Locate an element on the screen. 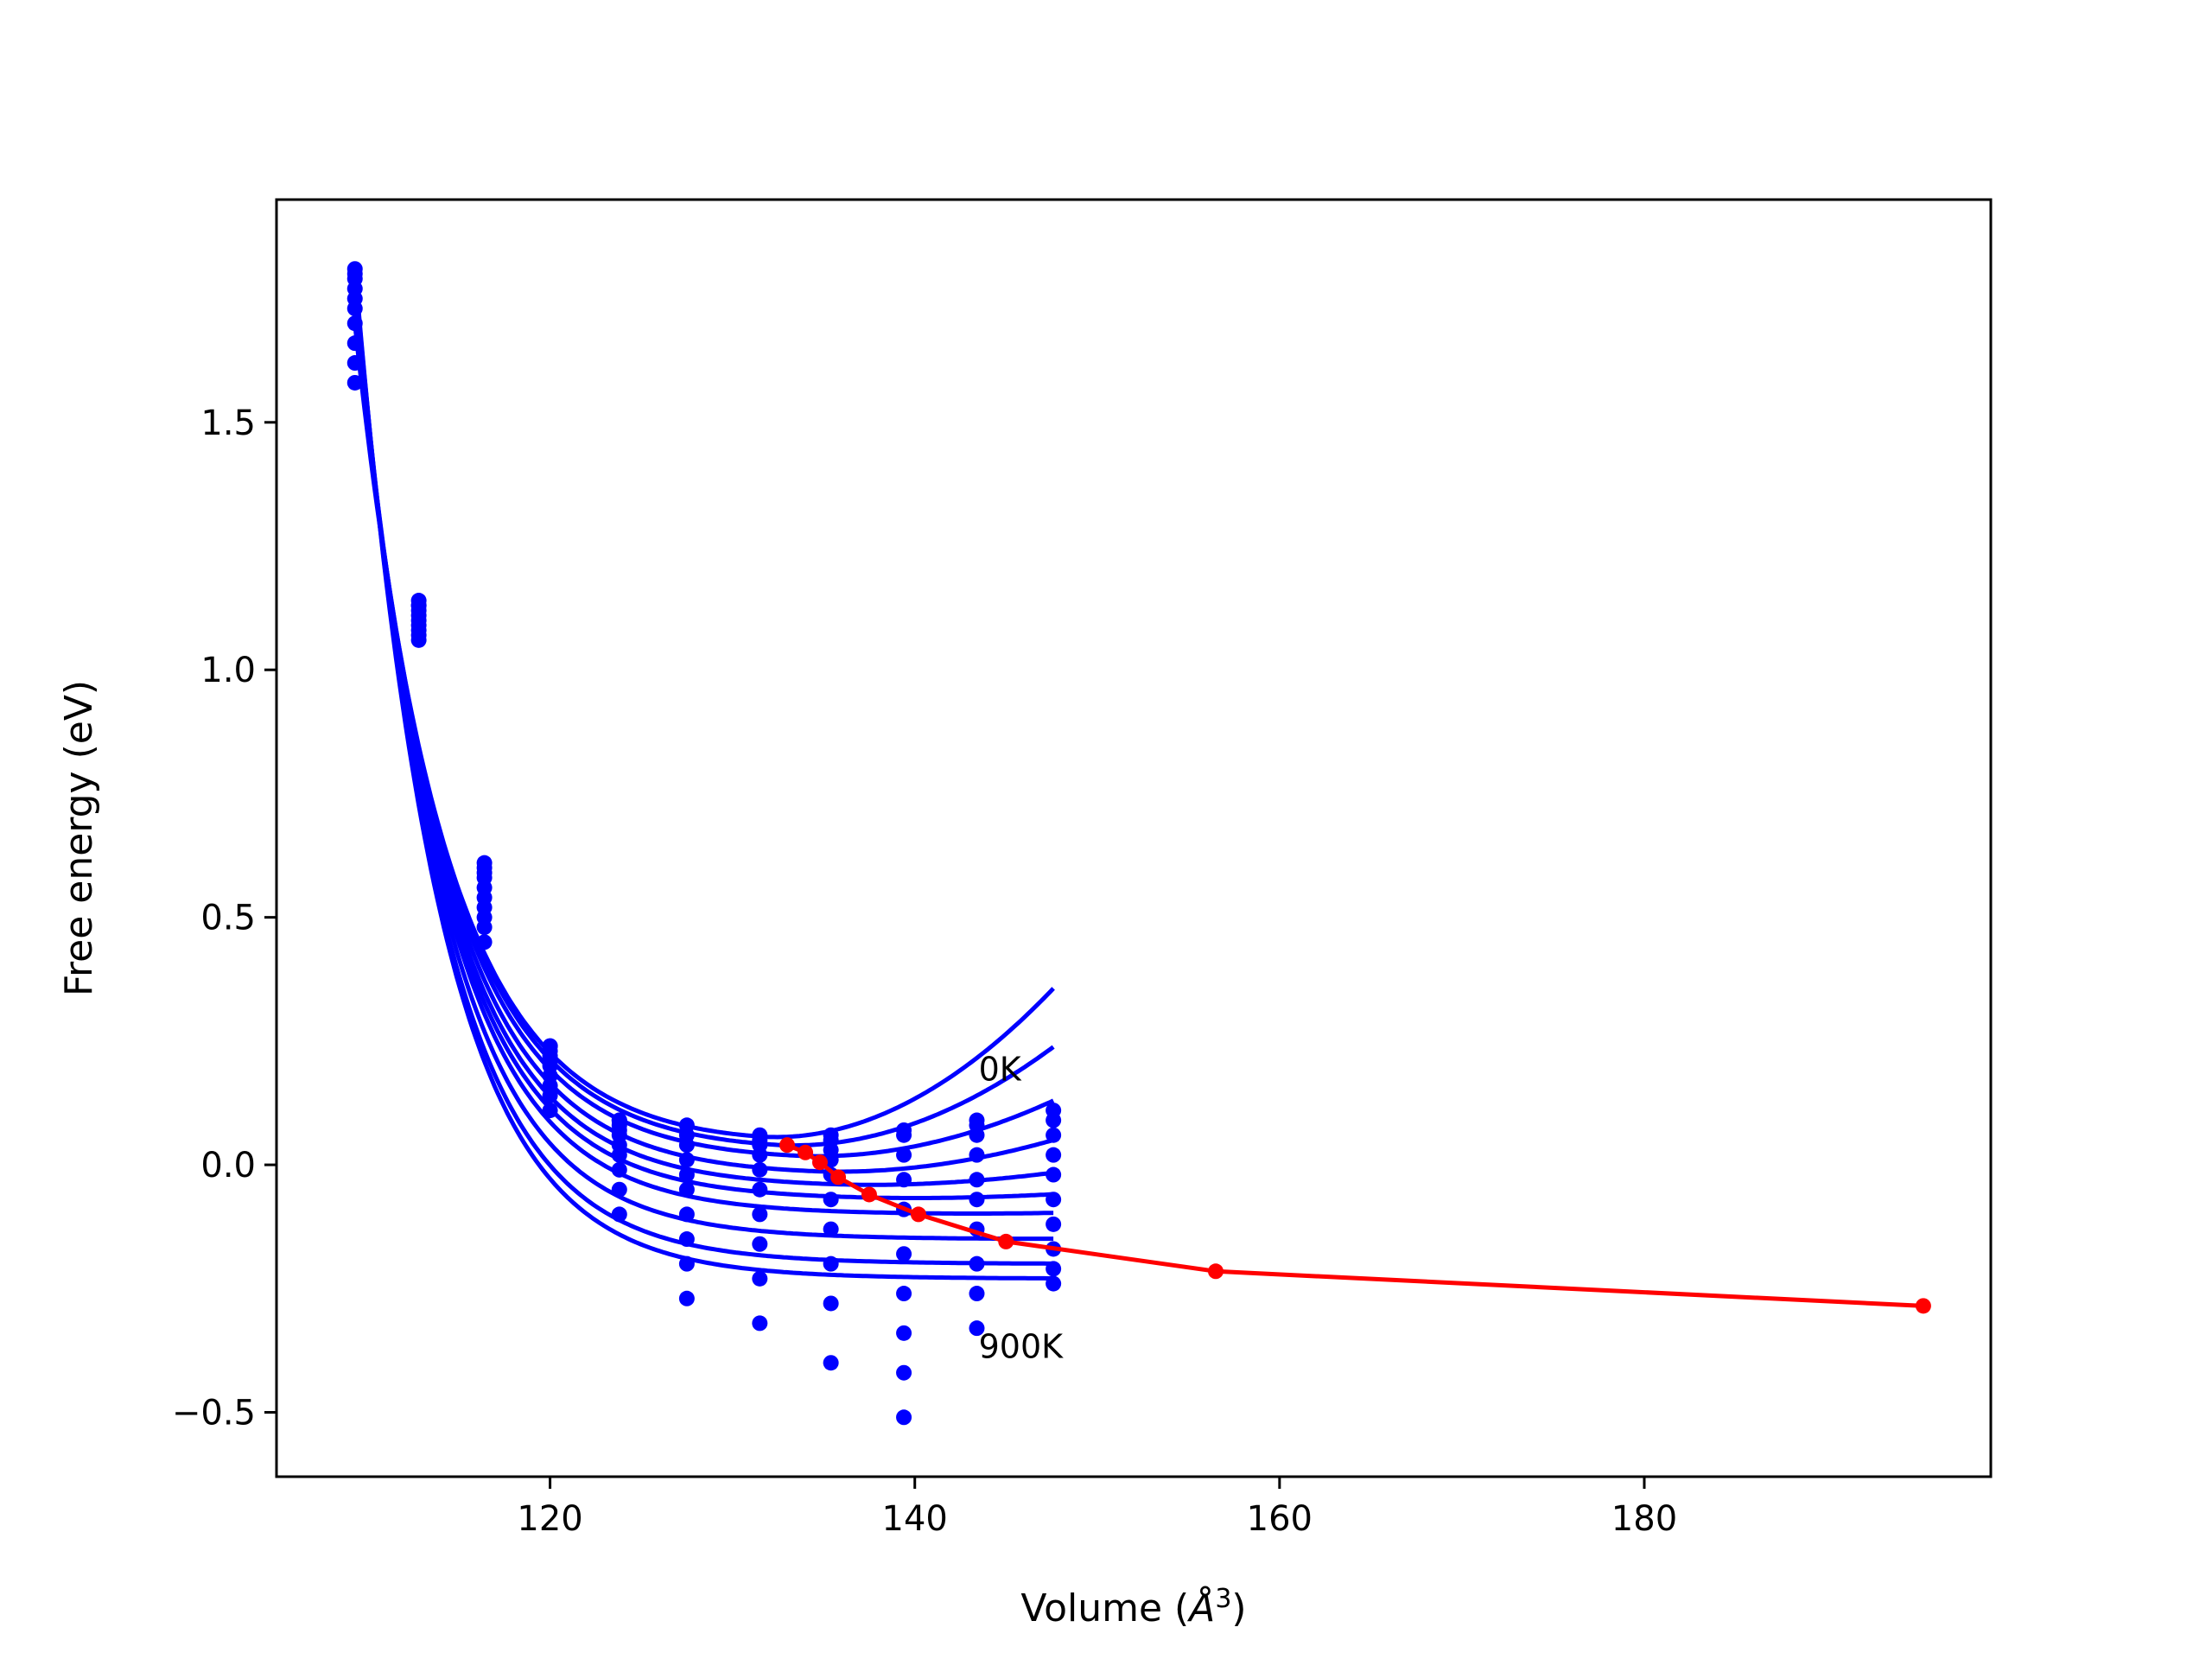  annotations: 0K 900K is located at coordinates (1022, 1208).